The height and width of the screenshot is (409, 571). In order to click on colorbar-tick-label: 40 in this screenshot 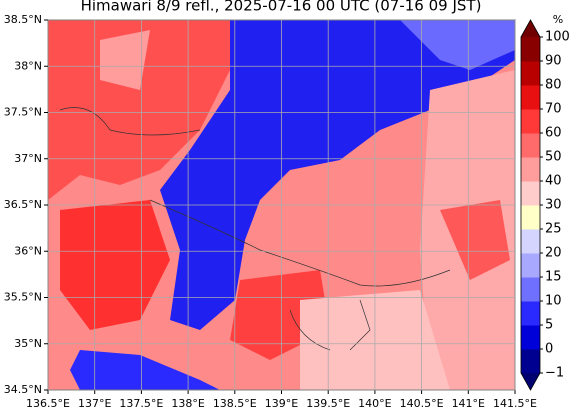, I will do `click(553, 181)`.